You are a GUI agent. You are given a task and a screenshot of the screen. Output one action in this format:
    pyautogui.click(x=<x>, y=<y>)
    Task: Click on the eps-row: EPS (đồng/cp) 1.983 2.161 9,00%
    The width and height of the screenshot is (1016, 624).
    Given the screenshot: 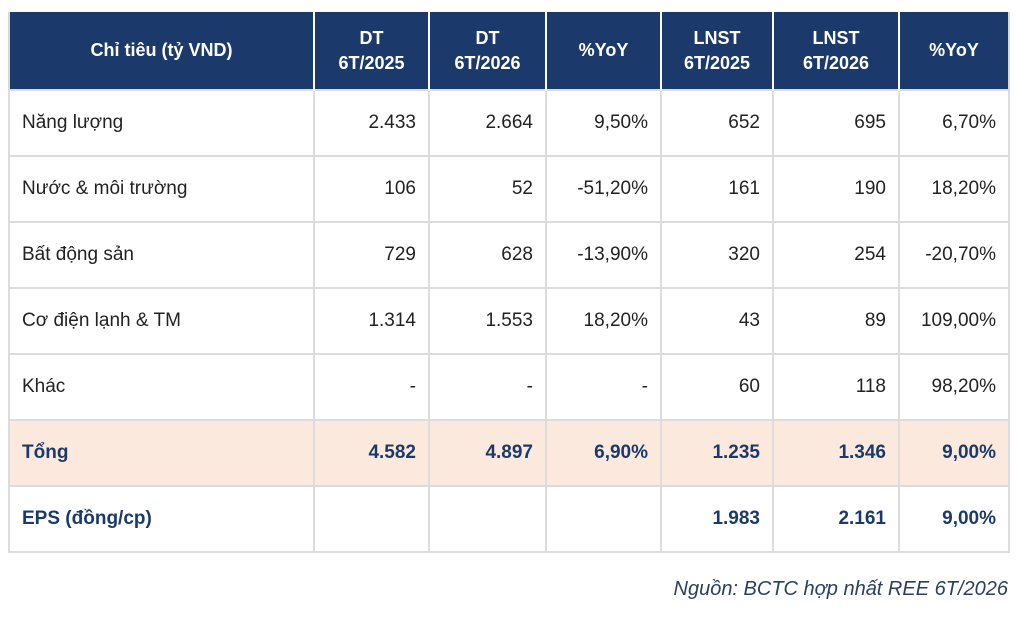 What is the action you would take?
    pyautogui.click(x=509, y=519)
    